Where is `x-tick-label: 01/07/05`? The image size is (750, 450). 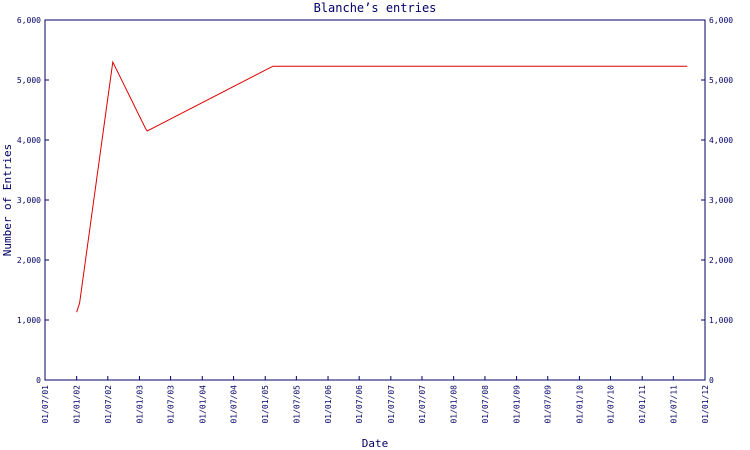
x-tick-label: 01/07/05 is located at coordinates (296, 404).